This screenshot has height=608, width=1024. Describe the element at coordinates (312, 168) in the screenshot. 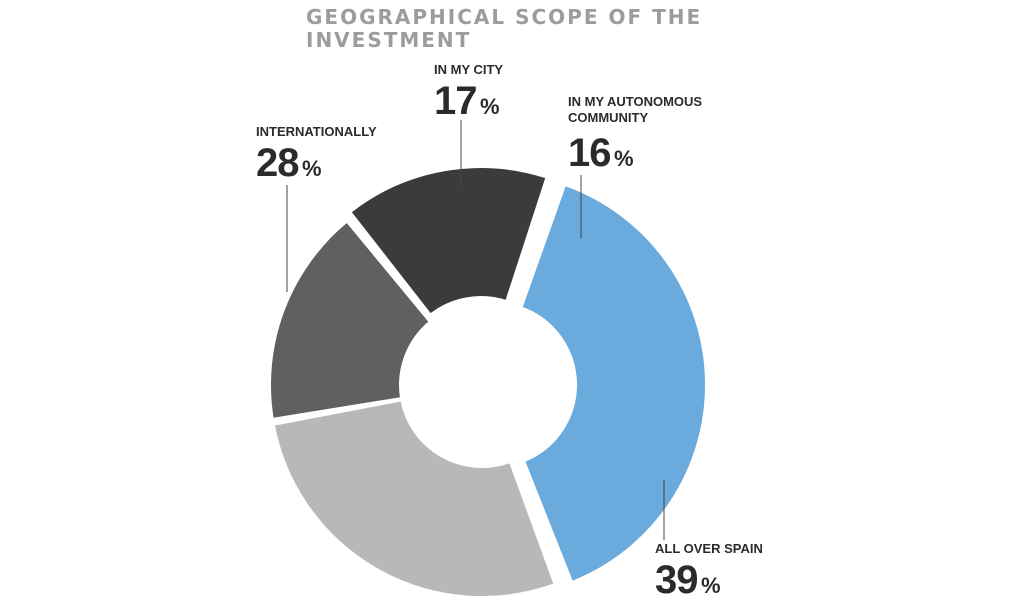

I see `label-percent-internationally: %` at that location.